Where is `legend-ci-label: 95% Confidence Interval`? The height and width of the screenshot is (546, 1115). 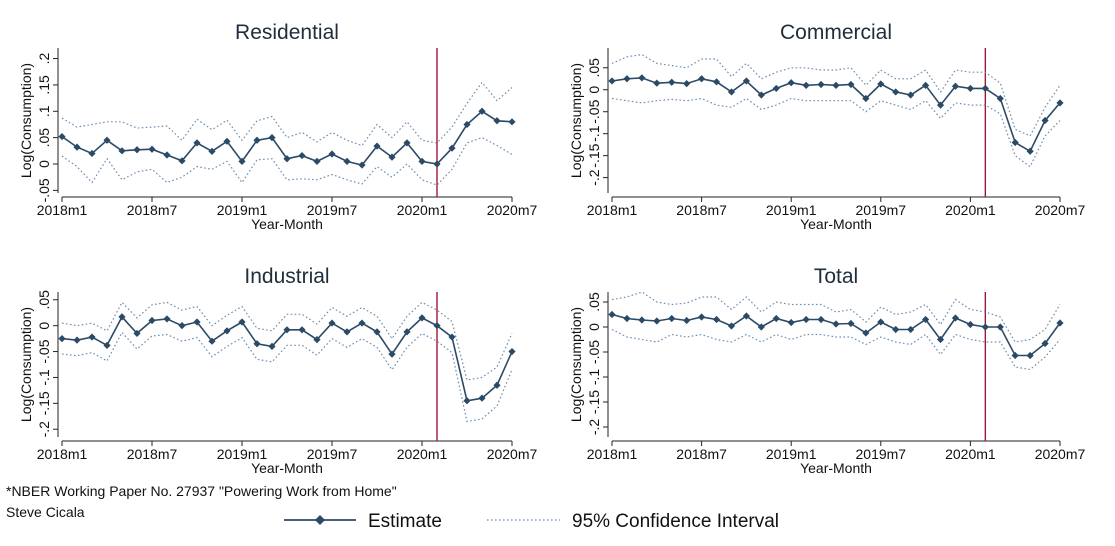
legend-ci-label: 95% Confidence Interval is located at coordinates (675, 521).